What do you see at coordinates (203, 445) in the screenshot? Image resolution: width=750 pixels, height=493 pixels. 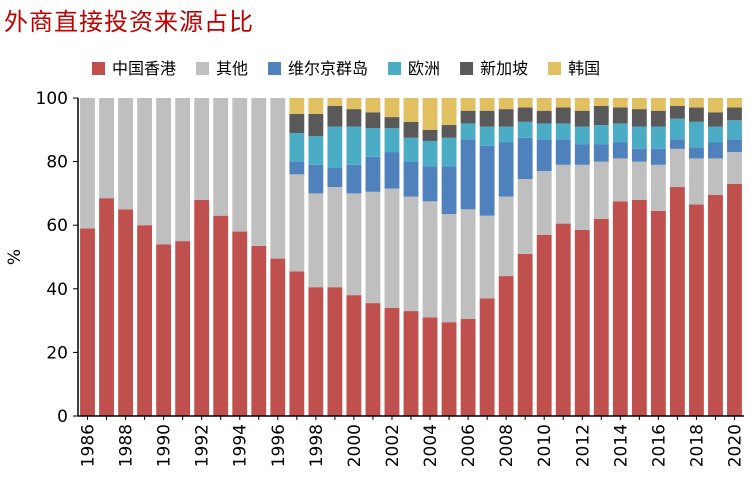 I see `x-tick-label-1992: 1992` at bounding box center [203, 445].